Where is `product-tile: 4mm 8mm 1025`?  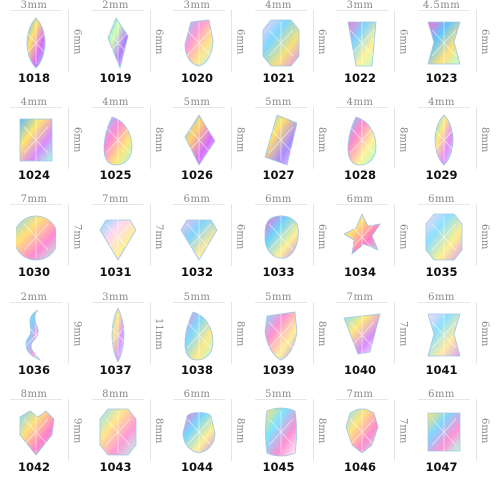 product-tile: 4mm 8mm 1025 is located at coordinates (126, 145).